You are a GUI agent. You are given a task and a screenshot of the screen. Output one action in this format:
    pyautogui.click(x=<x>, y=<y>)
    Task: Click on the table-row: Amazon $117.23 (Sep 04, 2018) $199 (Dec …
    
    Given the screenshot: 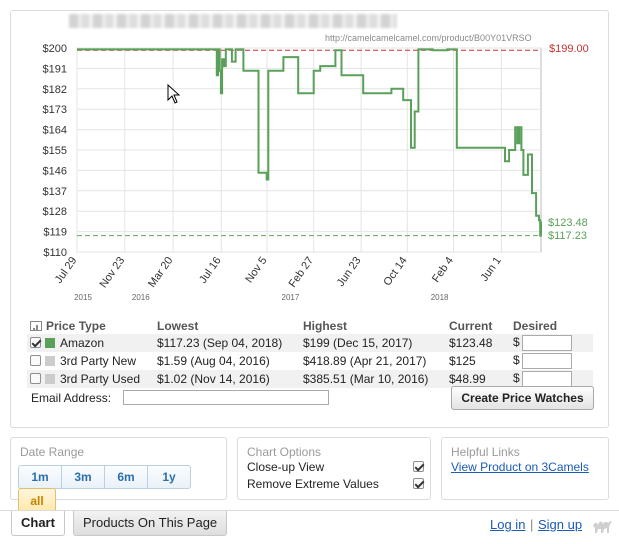 What is the action you would take?
    pyautogui.click(x=310, y=343)
    